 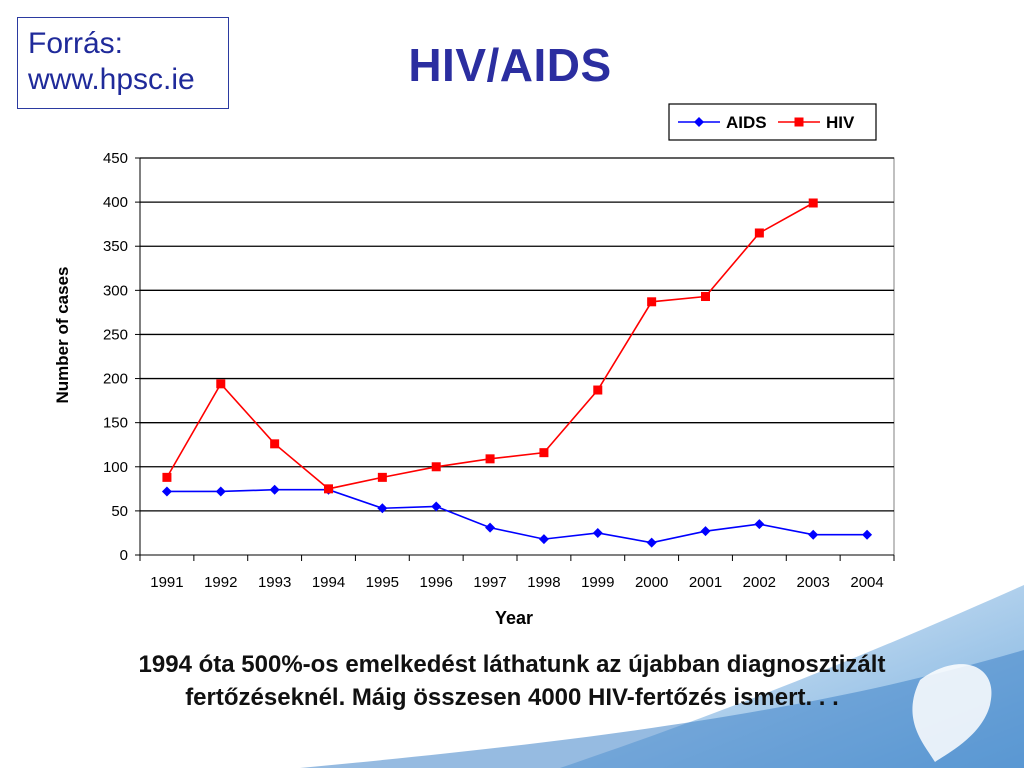 What do you see at coordinates (382, 582) in the screenshot?
I see `x-tick-label: 1995` at bounding box center [382, 582].